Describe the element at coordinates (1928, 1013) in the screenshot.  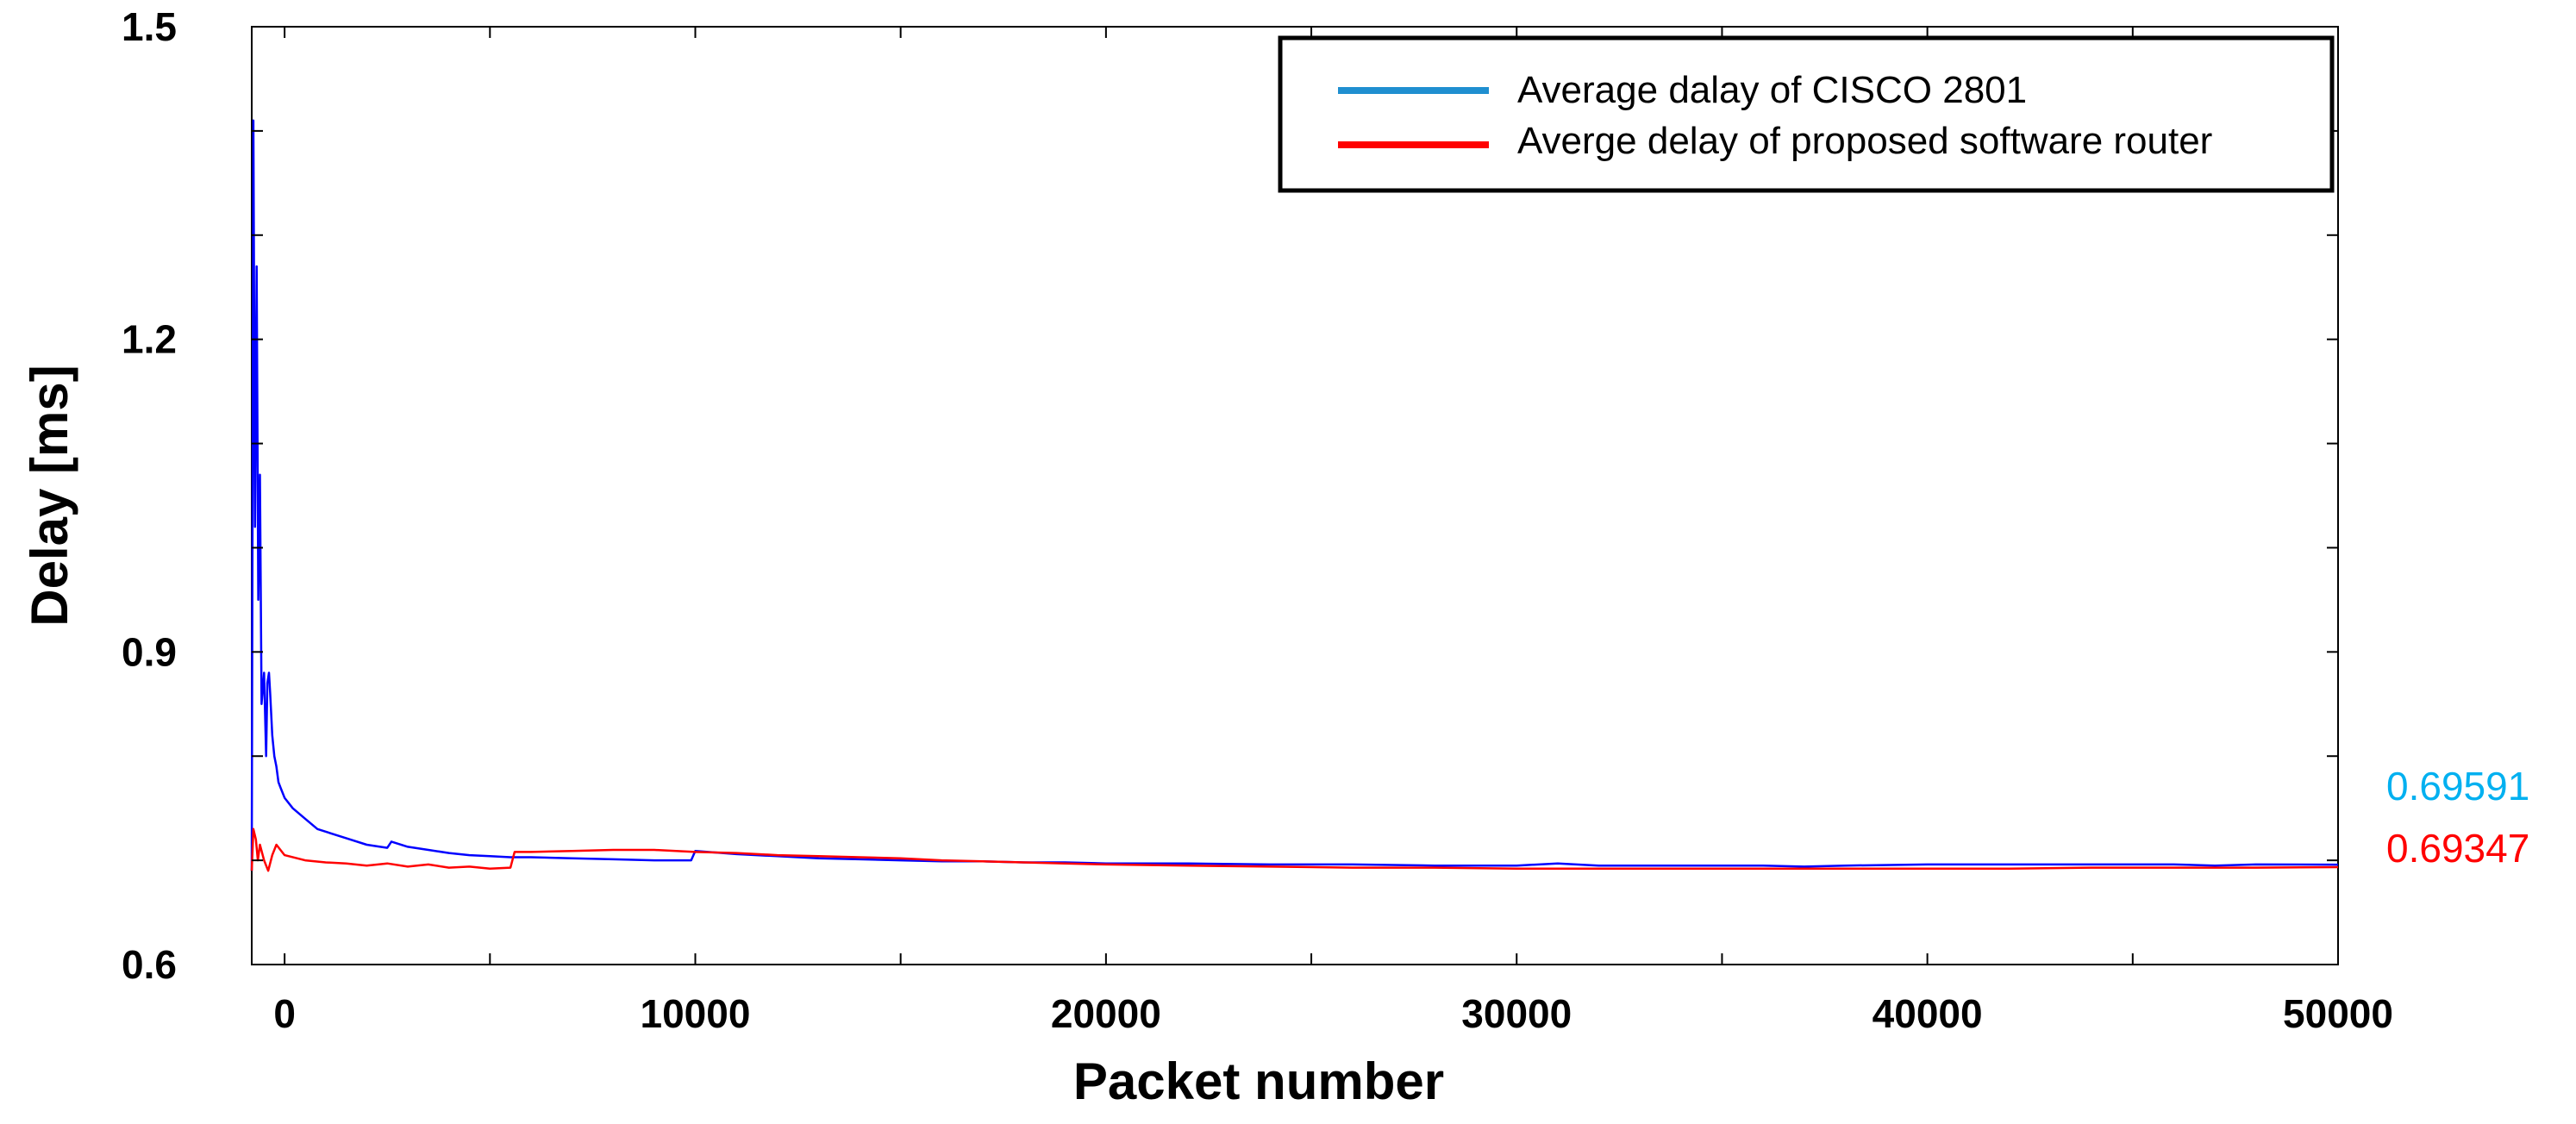
I see `x-tick-label: 40000` at that location.